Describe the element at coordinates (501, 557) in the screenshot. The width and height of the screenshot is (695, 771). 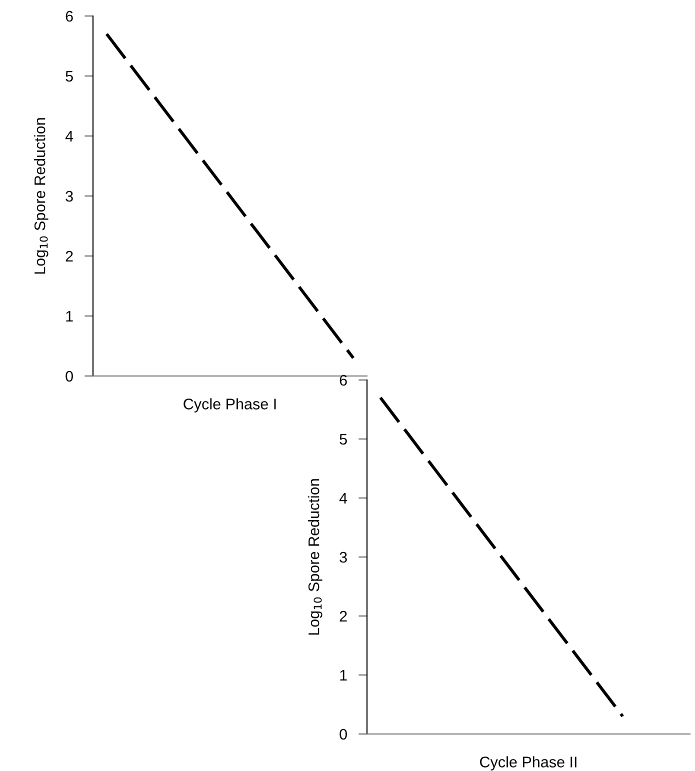
I see `line-series` at that location.